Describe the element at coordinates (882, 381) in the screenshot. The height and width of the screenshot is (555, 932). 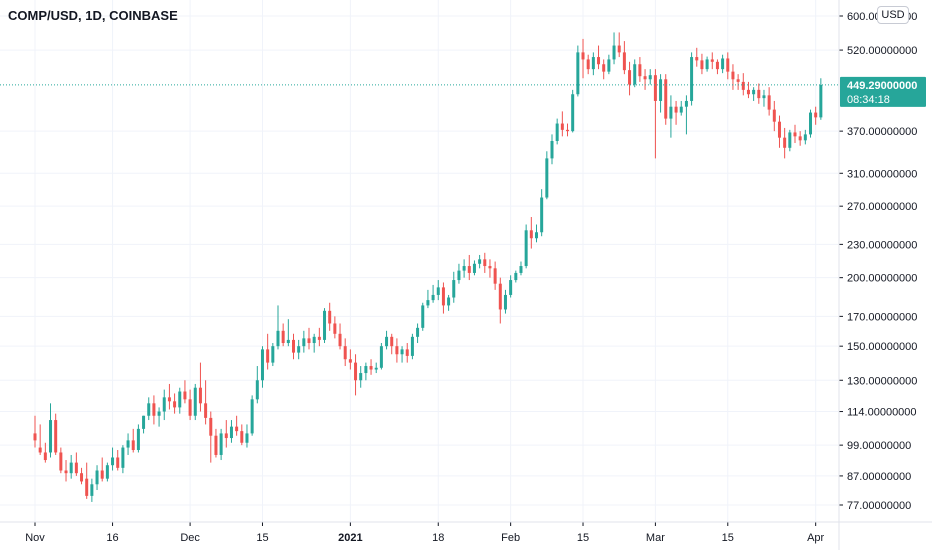
I see `y-tick-label: 130.00000000` at that location.